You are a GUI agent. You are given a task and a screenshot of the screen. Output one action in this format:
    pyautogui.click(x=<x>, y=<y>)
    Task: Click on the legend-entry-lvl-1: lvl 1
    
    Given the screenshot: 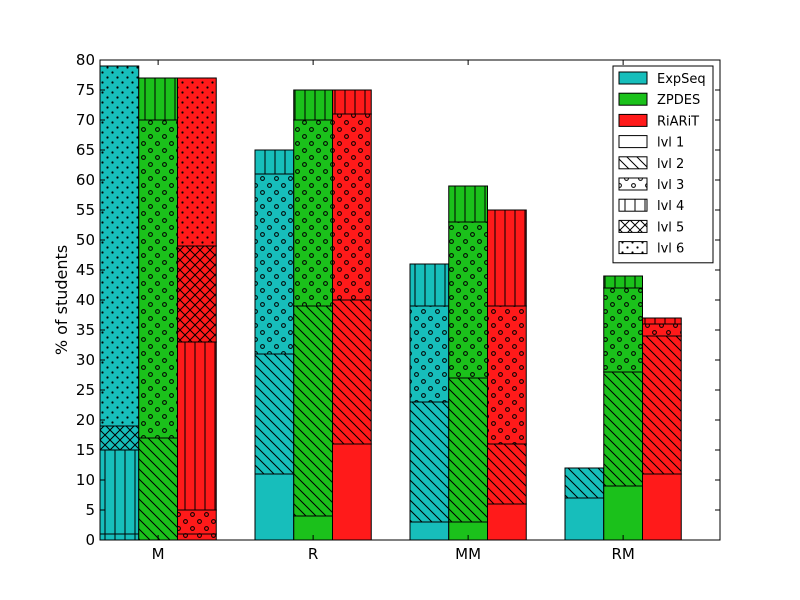 What is the action you would take?
    pyautogui.click(x=651, y=143)
    